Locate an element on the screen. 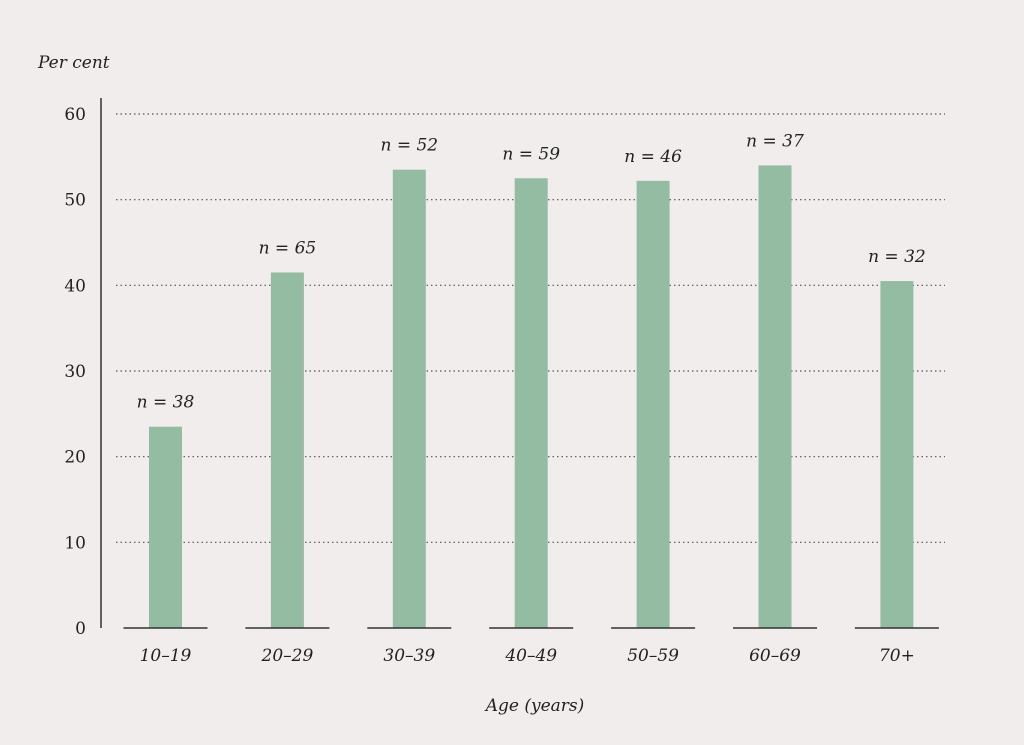  y-axis-title: Per cent is located at coordinates (73, 63).